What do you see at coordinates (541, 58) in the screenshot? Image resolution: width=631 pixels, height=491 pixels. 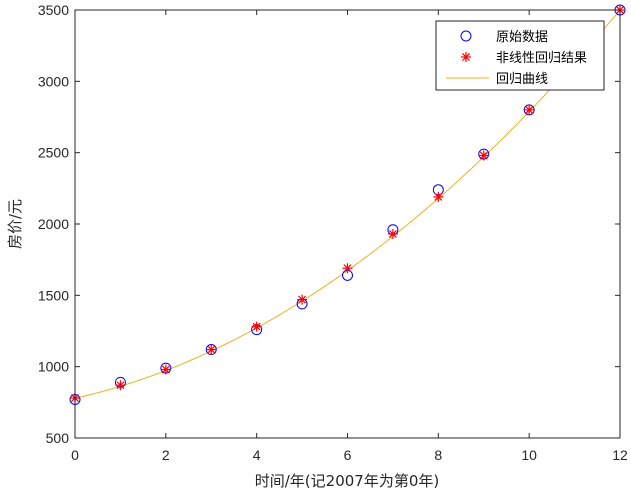 I see `legend-label-fitted: 非线性回归结果` at bounding box center [541, 58].